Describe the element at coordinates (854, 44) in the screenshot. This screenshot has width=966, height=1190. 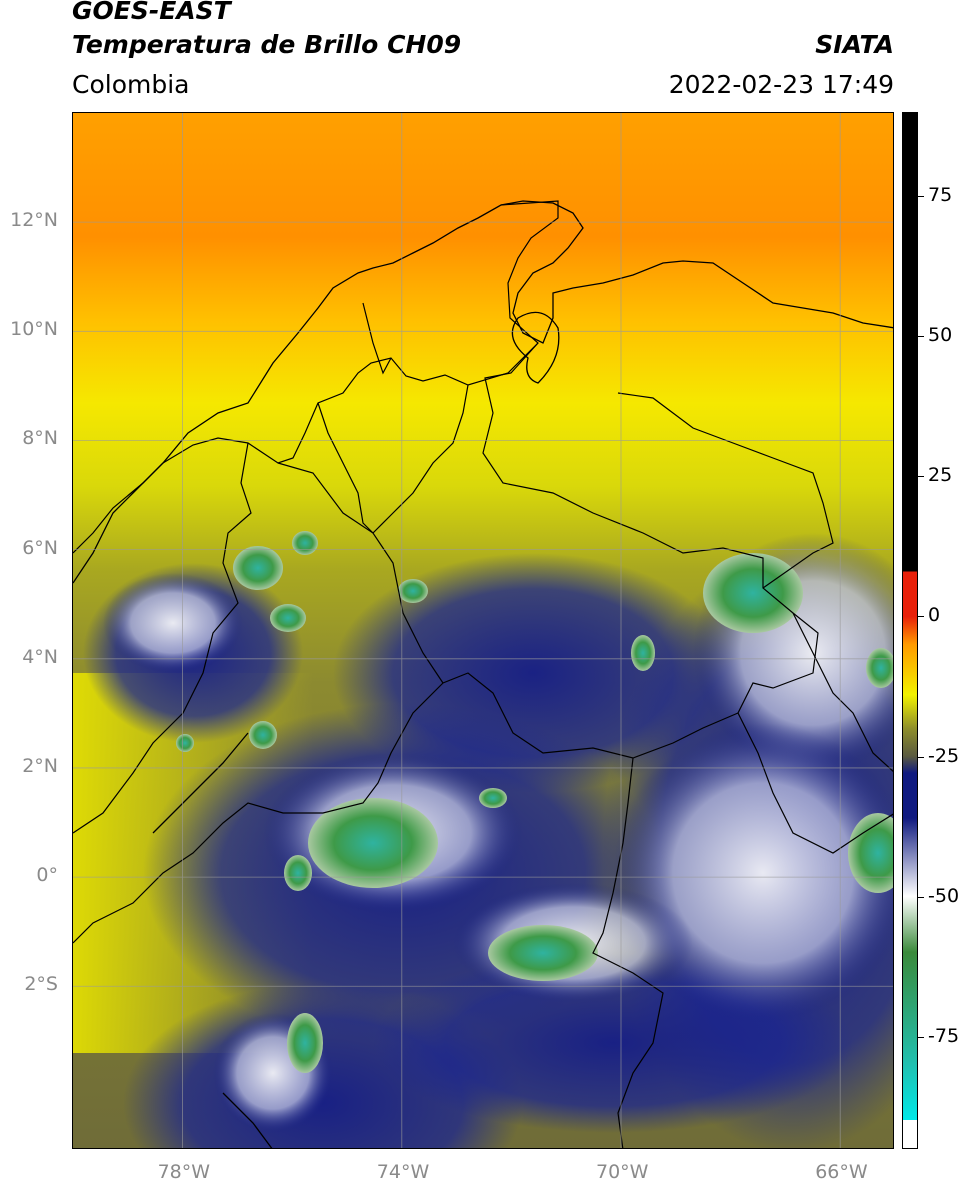
I see `agency-label: SIATA` at that location.